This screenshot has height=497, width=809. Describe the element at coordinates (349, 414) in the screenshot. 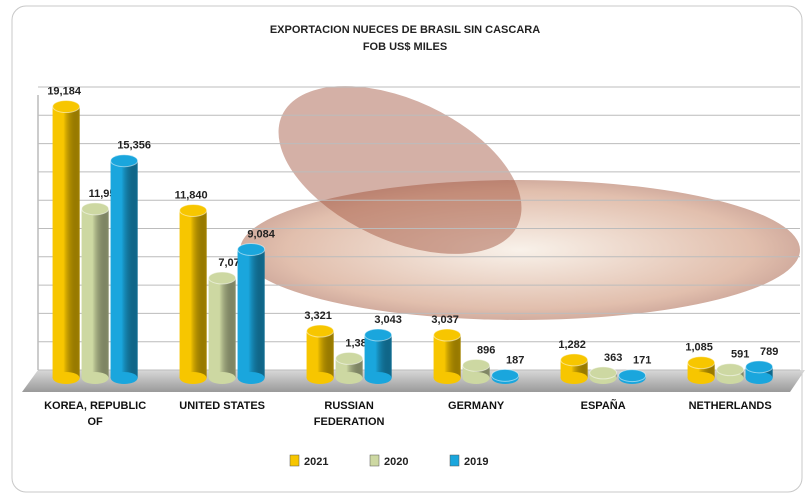

I see `x-tick-label: RUSSIAN FEDERATION` at that location.